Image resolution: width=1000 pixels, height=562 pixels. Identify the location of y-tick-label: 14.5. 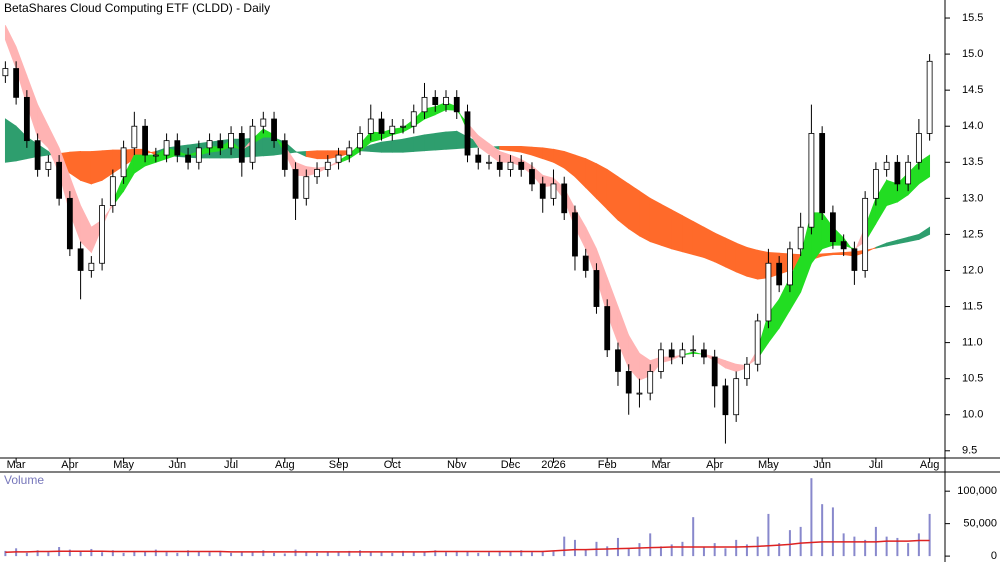
(972, 90).